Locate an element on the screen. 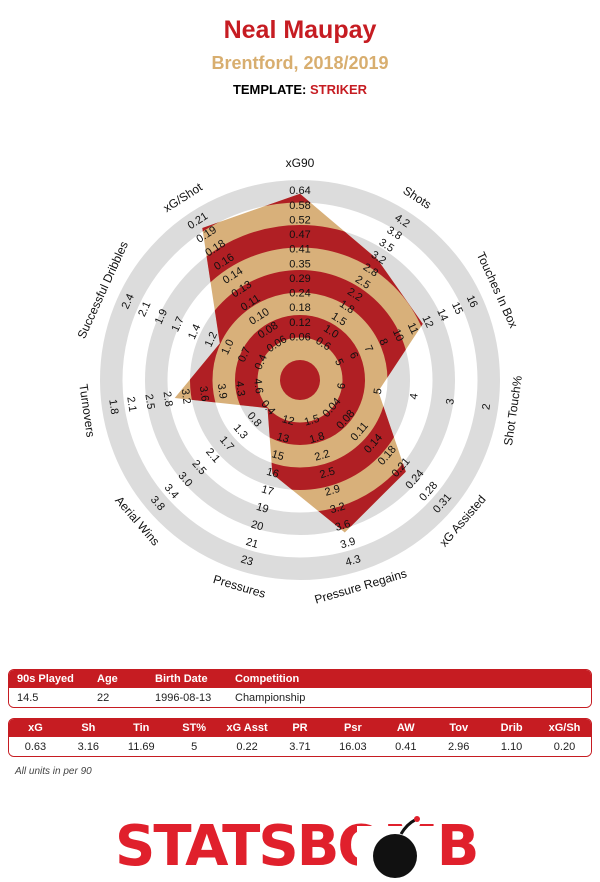 This screenshot has height=882, width=600. axis-label: Turnovers is located at coordinates (86, 410).